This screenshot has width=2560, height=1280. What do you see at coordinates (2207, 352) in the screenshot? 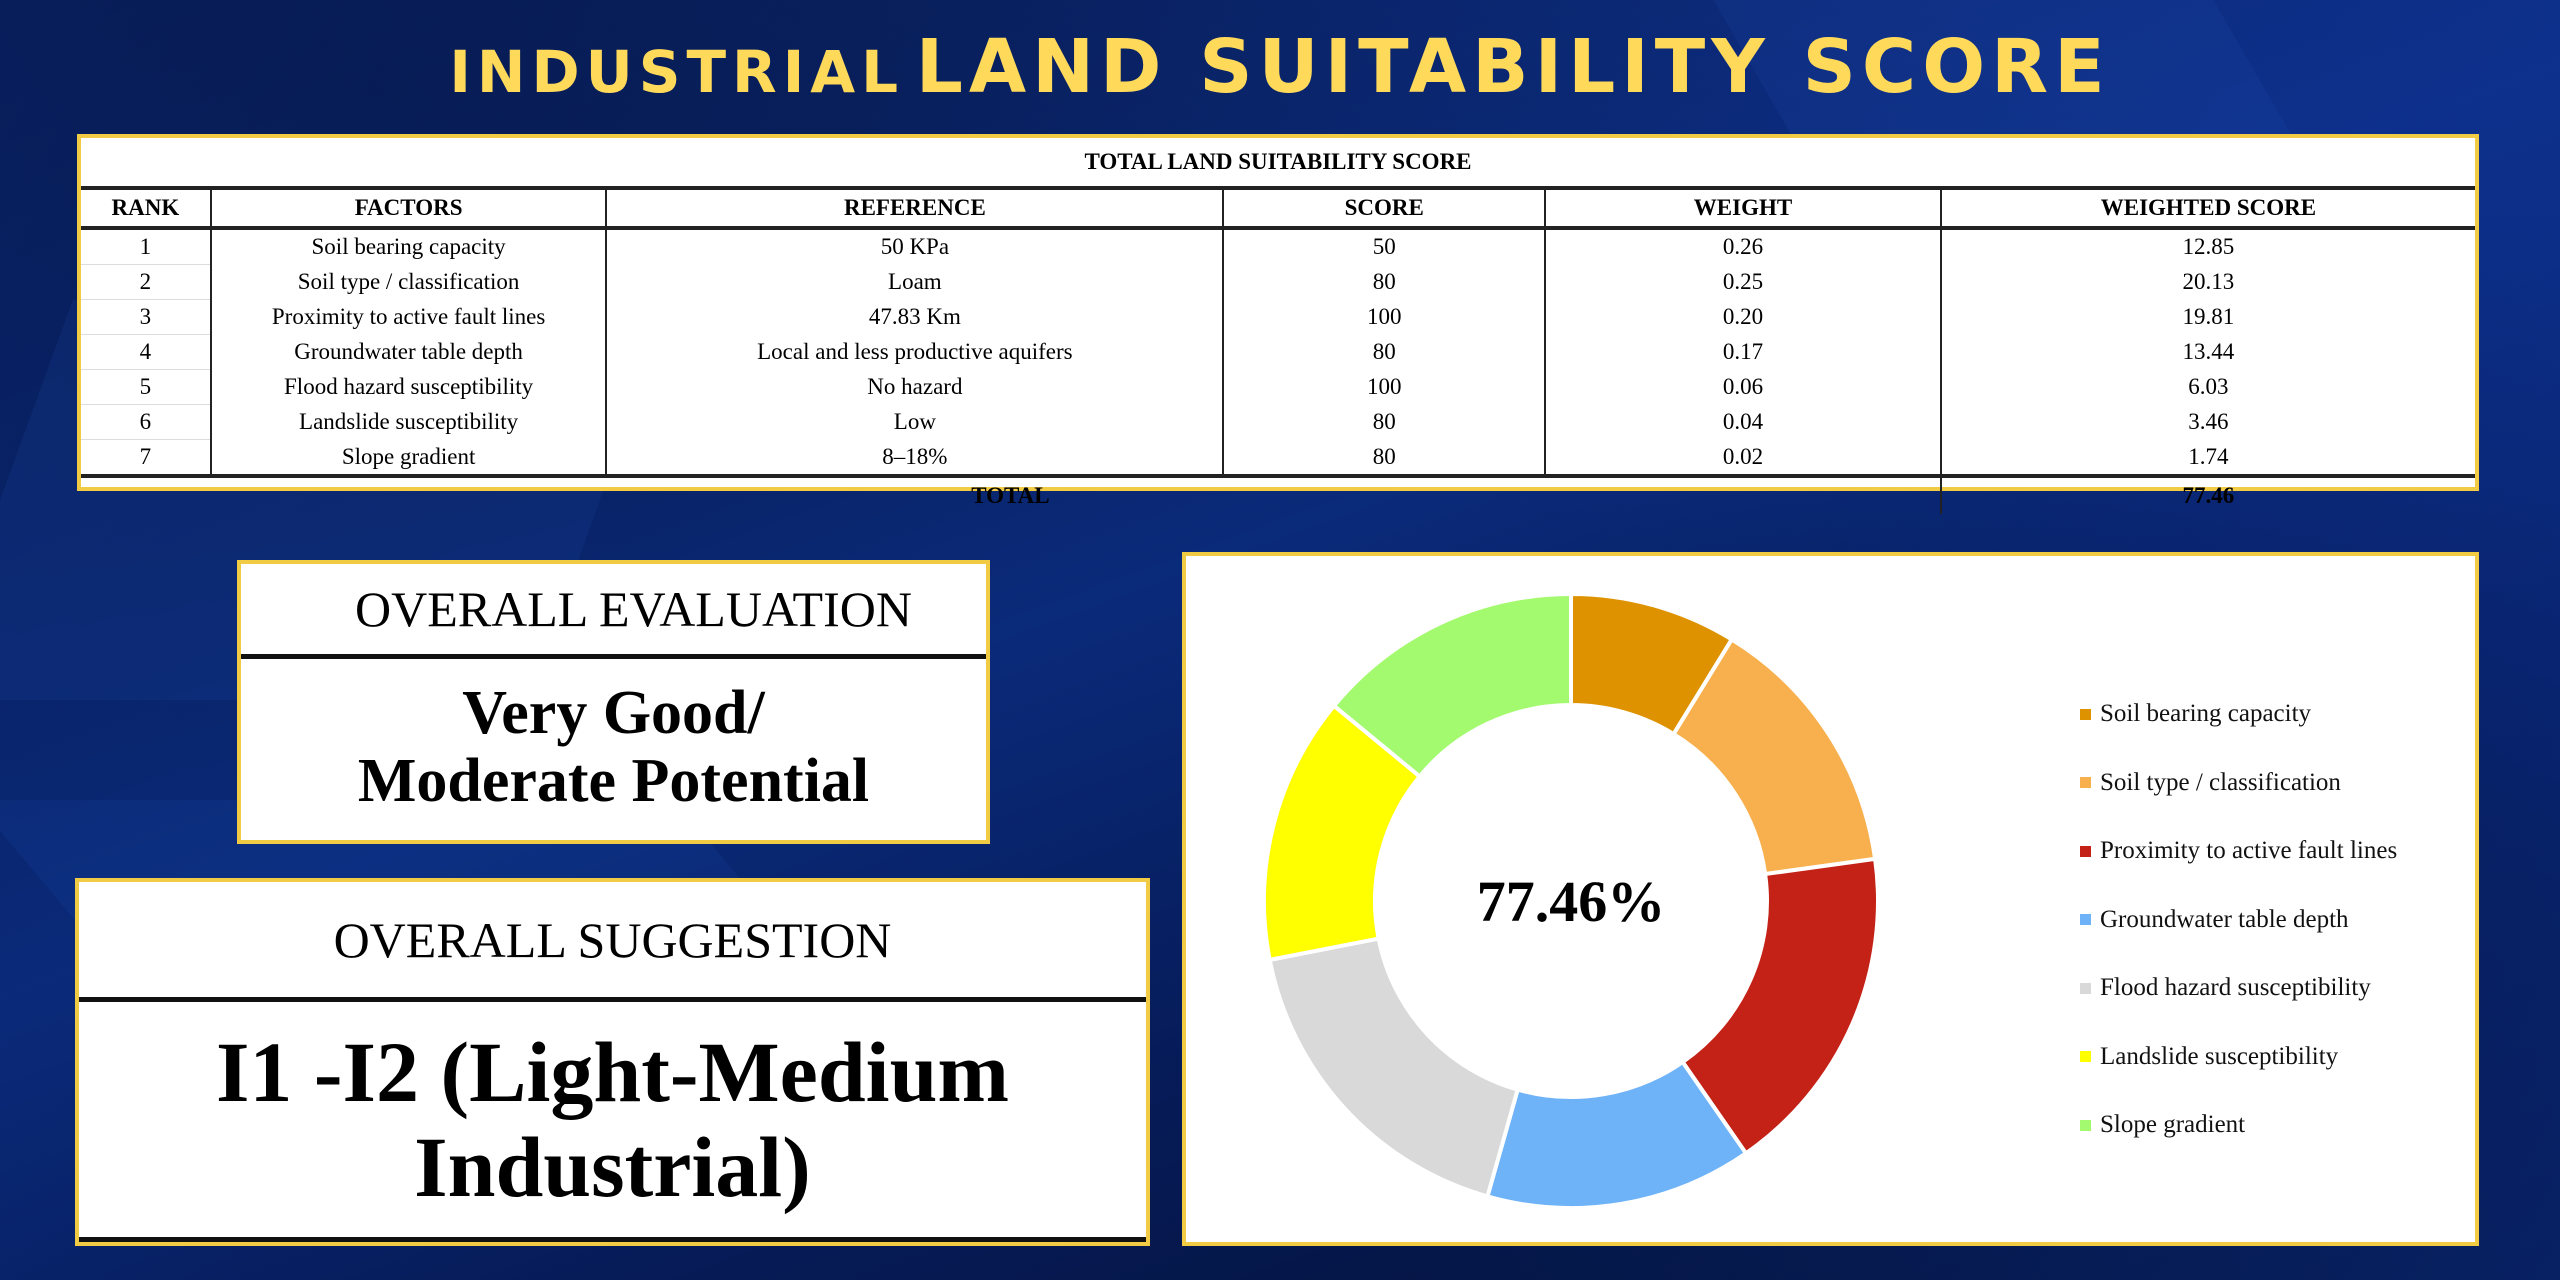
I see `table-cell: 13.44` at bounding box center [2207, 352].